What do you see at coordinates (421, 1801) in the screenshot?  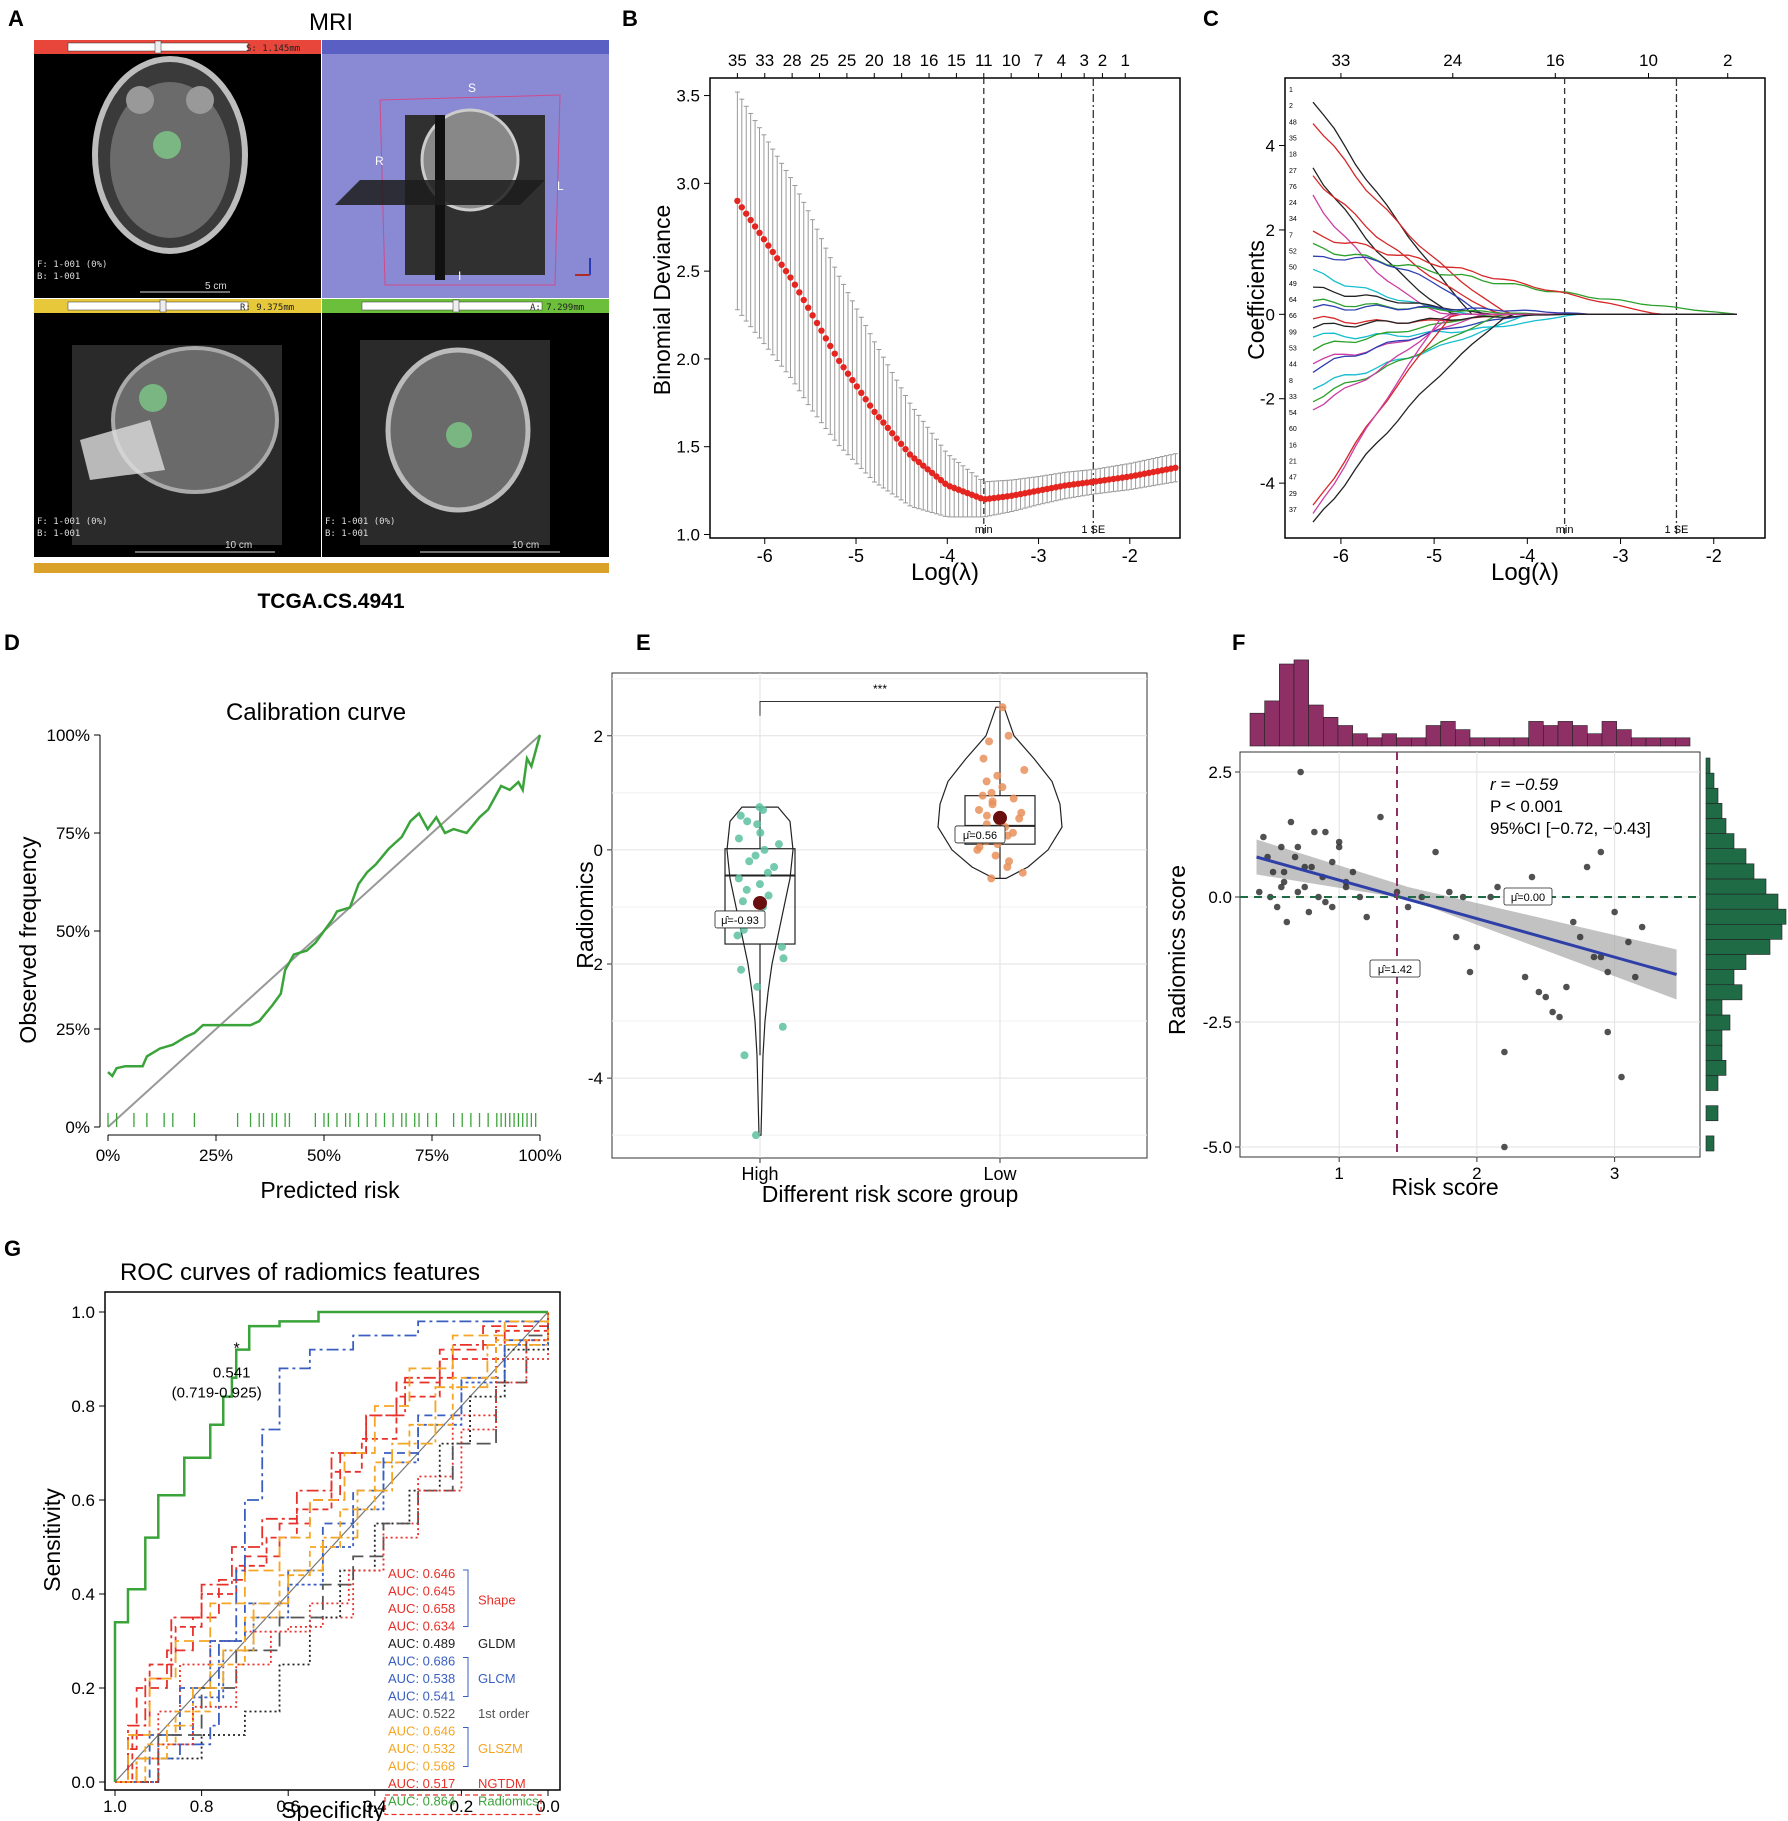 I see `g-legend-auc: AUC: 0.864` at bounding box center [421, 1801].